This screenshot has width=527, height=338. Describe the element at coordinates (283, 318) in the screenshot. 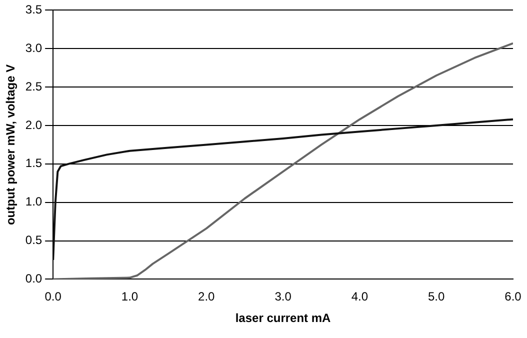

I see `x-axis-title: laser current mA` at that location.